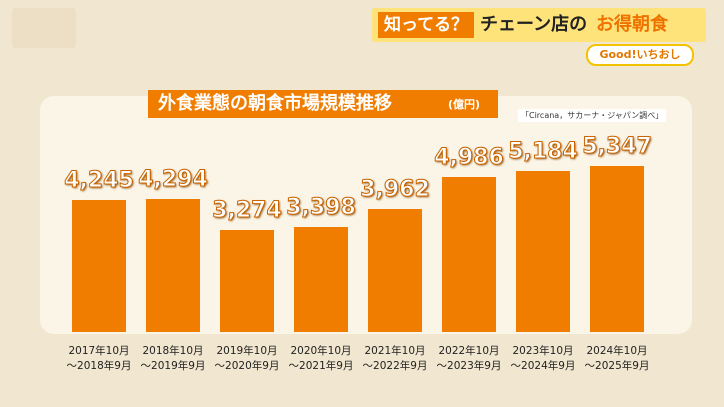 The width and height of the screenshot is (724, 407). What do you see at coordinates (617, 147) in the screenshot?
I see `value-label: 5,347` at bounding box center [617, 147].